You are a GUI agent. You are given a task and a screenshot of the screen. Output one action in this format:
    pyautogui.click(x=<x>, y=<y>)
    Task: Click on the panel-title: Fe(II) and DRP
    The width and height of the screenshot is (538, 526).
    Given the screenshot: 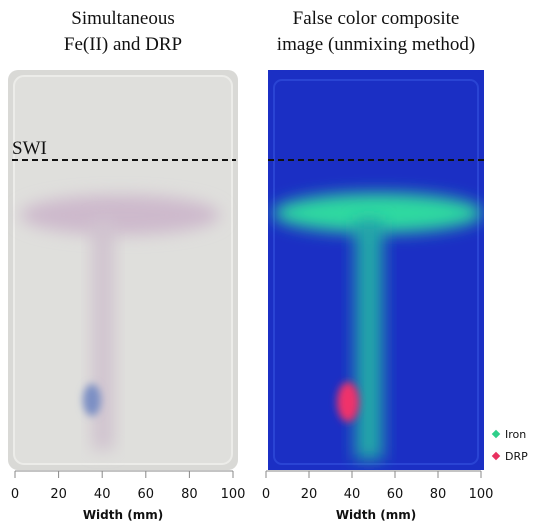 What is the action you would take?
    pyautogui.click(x=123, y=44)
    